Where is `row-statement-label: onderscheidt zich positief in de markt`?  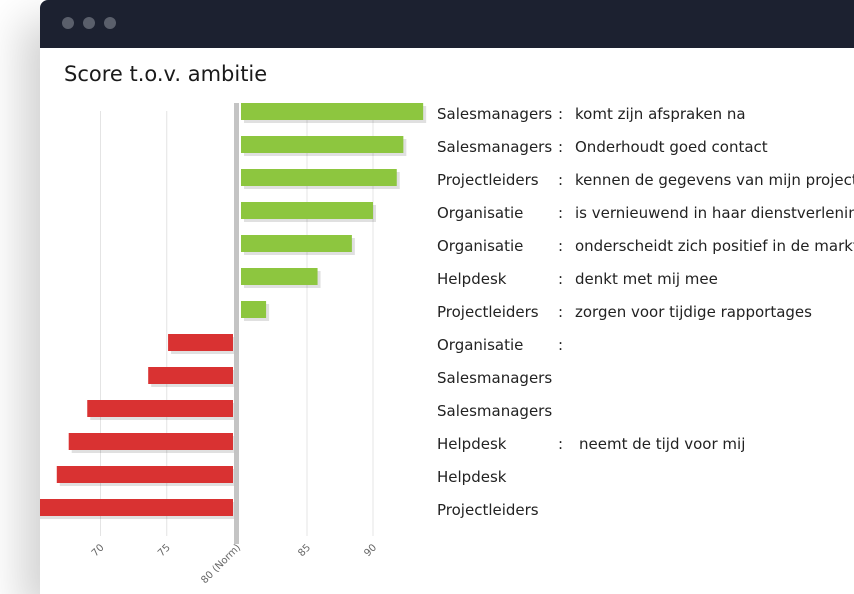 row-statement-label: onderscheidt zich positief in de markt is located at coordinates (714, 246).